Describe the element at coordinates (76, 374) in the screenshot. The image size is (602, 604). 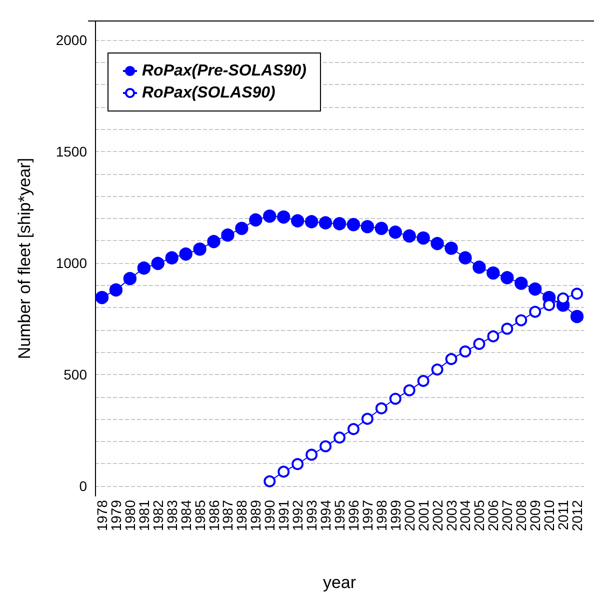
I see `y-tick-label: 500` at that location.